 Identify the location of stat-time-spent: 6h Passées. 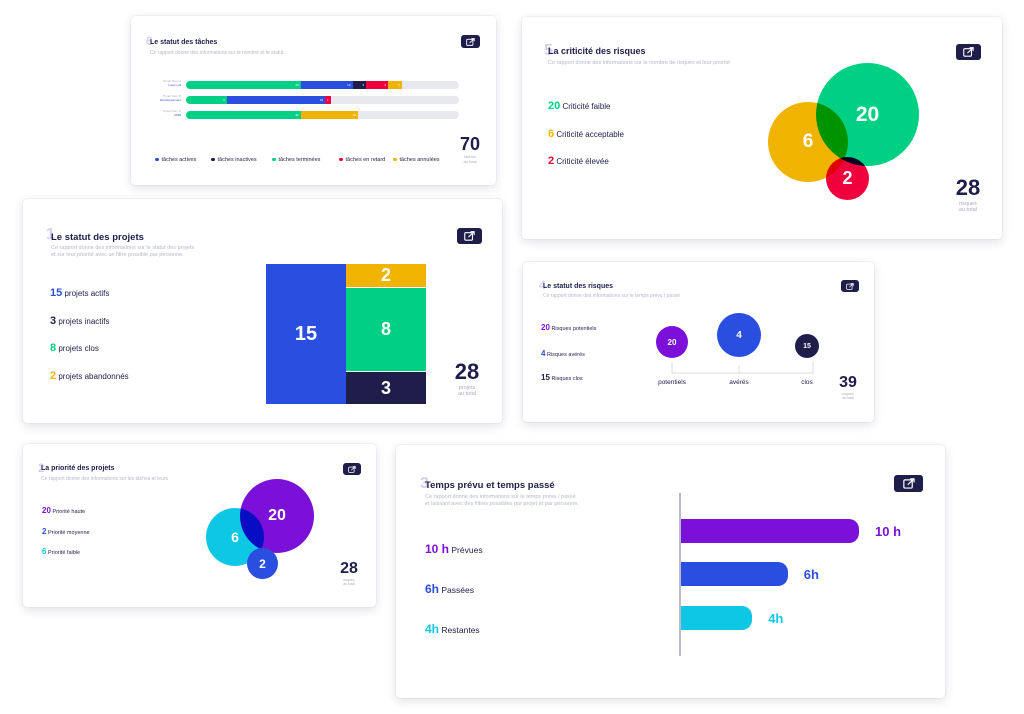
(449, 589).